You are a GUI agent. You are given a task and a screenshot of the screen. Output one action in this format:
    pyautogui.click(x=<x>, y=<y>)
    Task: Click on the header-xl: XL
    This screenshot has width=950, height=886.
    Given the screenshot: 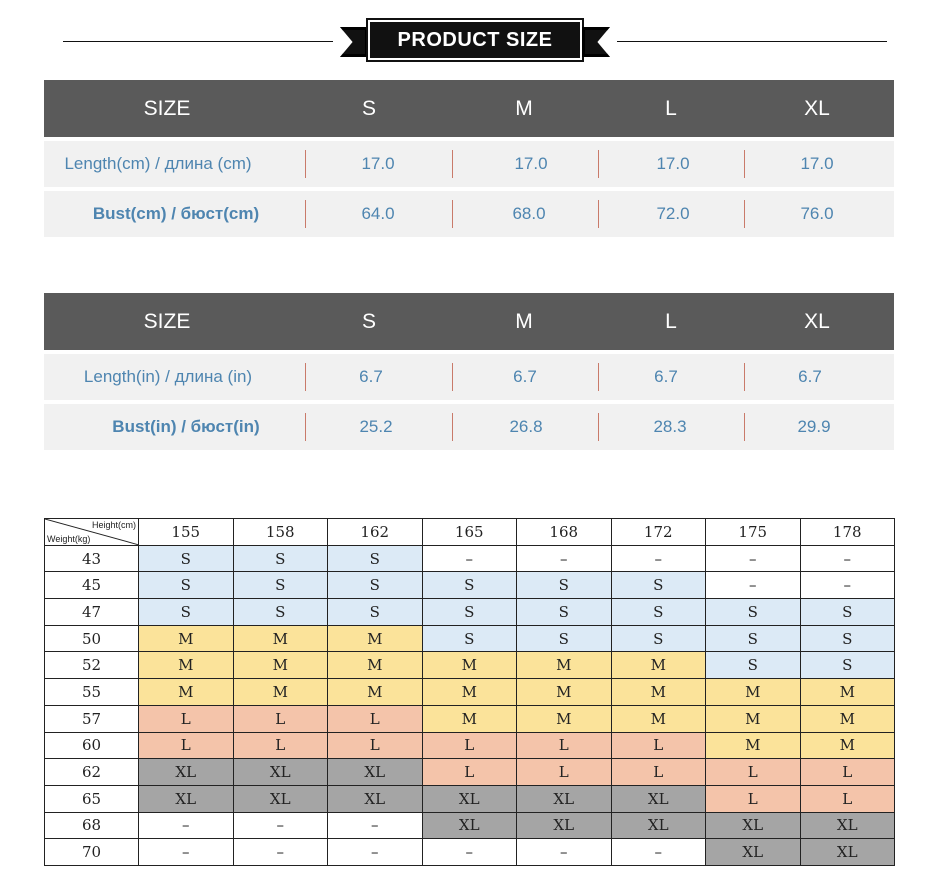 What is the action you would take?
    pyautogui.click(x=817, y=108)
    